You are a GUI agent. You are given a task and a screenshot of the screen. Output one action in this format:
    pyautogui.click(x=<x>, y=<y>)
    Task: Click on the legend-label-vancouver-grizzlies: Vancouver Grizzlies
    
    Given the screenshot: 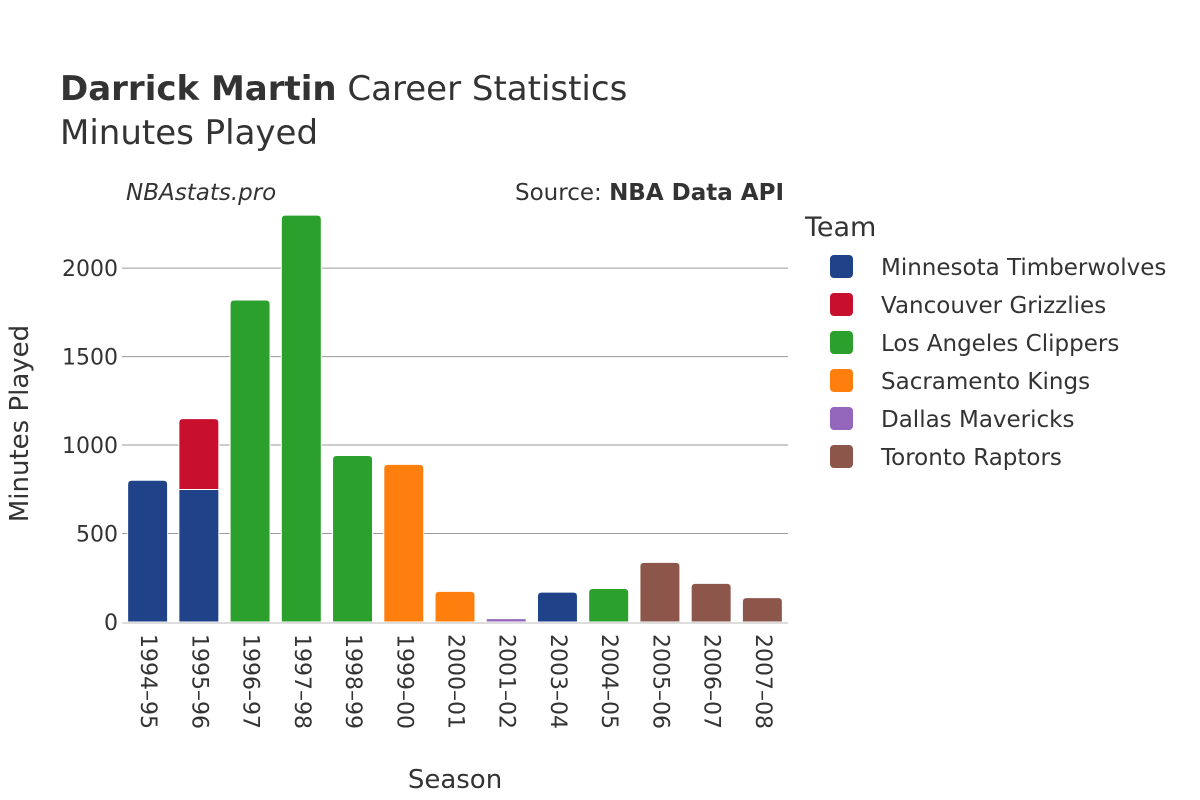 What is the action you would take?
    pyautogui.click(x=993, y=306)
    